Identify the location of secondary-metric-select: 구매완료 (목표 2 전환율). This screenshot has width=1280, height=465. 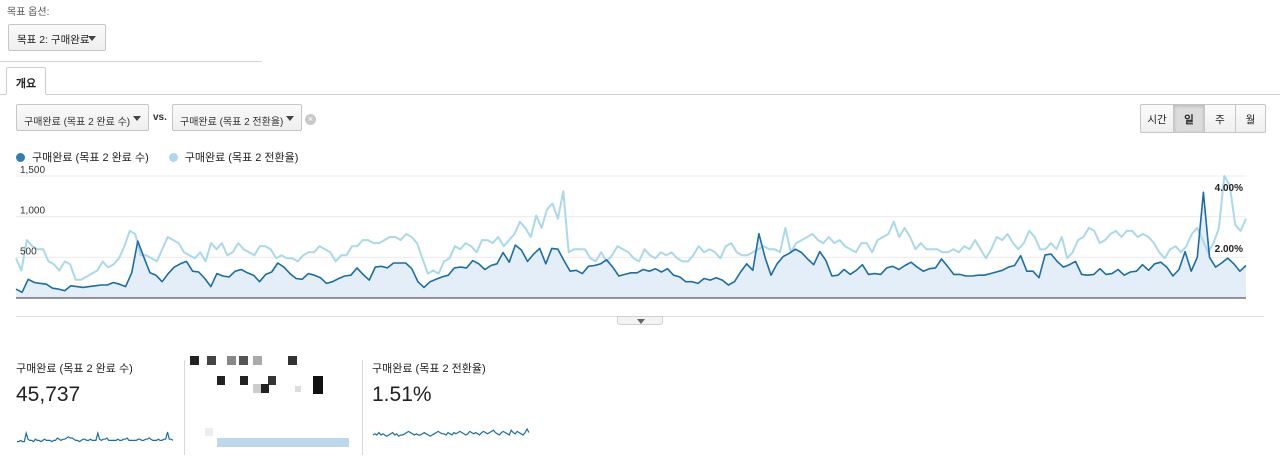
(237, 117).